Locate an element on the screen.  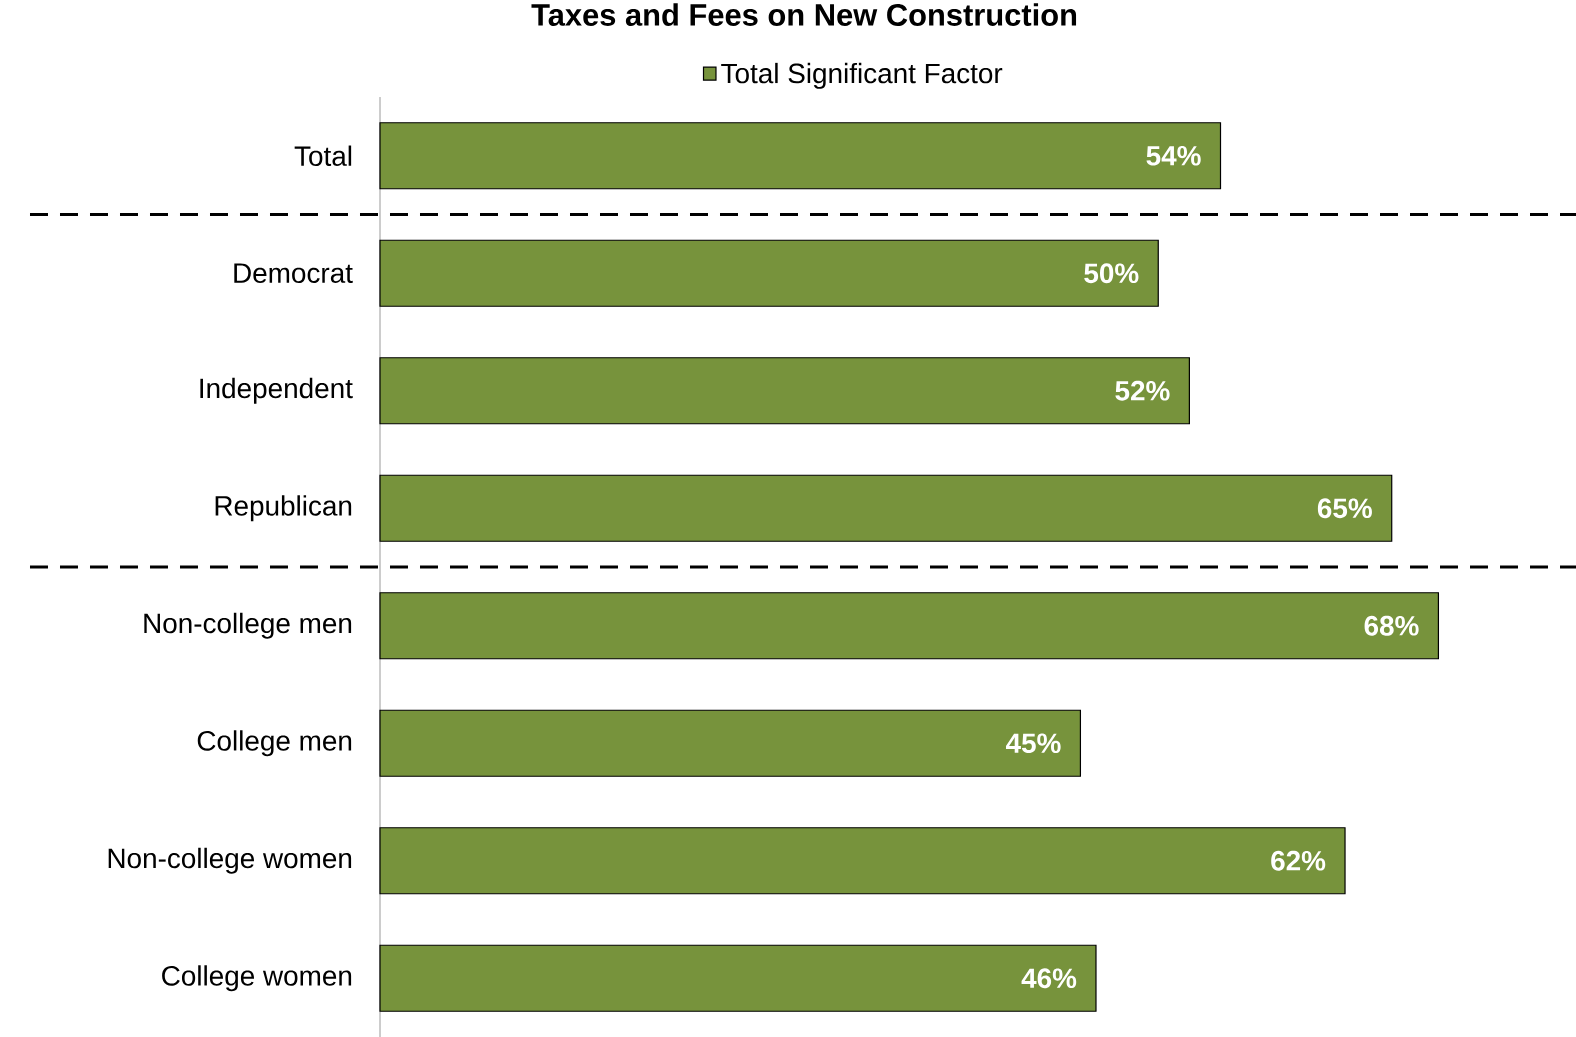
legend-label: Total Significant Factor is located at coordinates (862, 75).